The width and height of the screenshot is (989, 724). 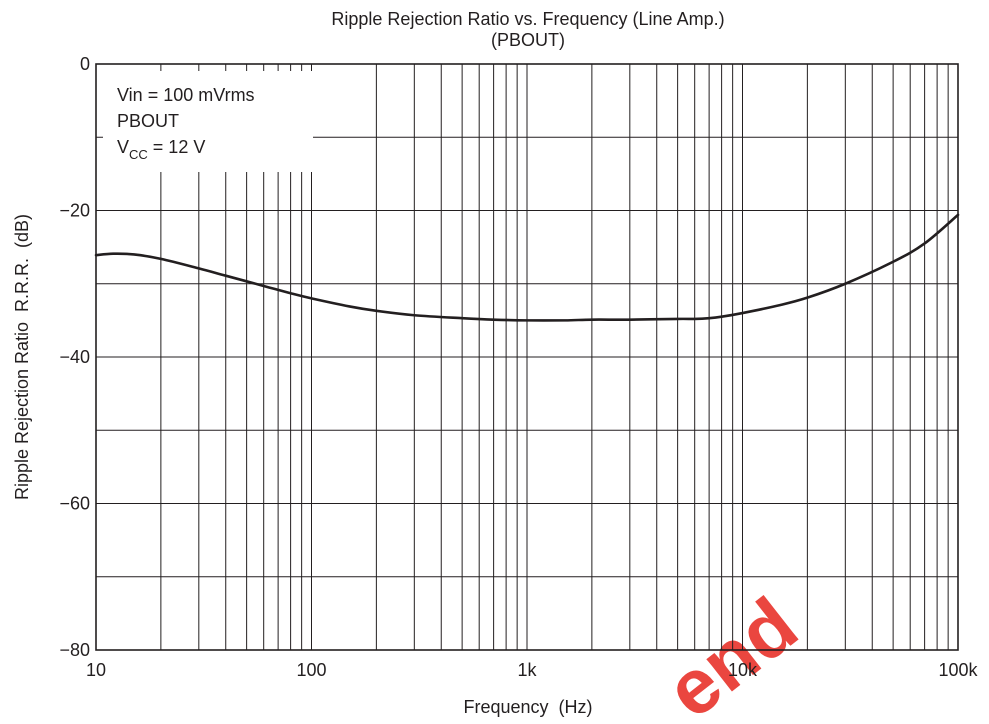 I want to click on y-axis-label: Ripple Rejection Ratio R.R.R. (dB), so click(x=22, y=357).